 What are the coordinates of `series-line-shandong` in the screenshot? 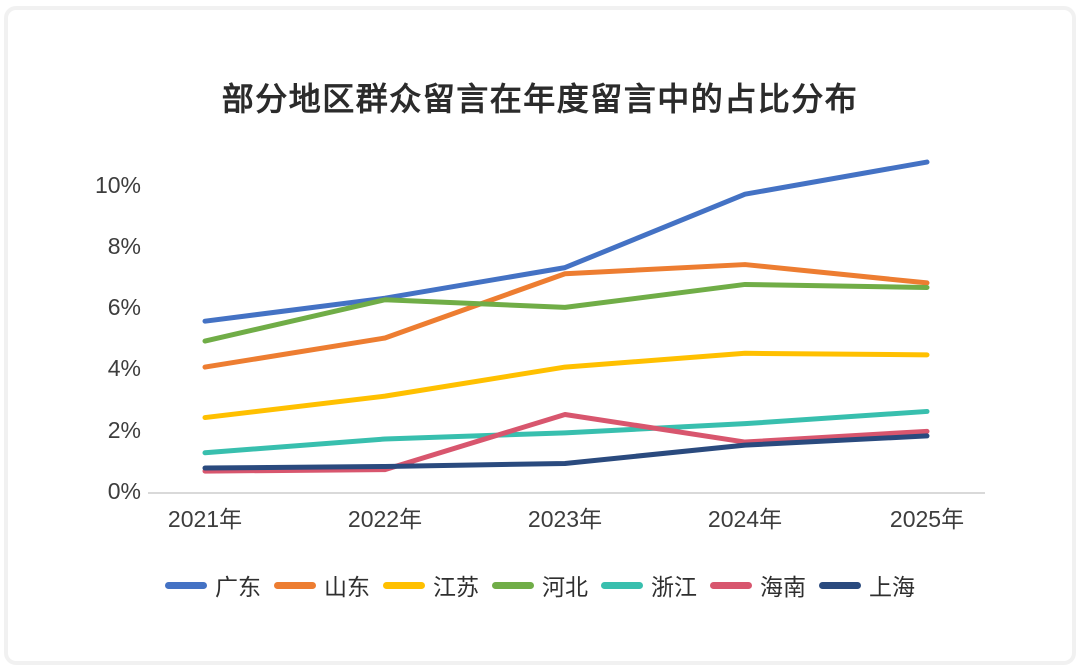 It's located at (566, 316).